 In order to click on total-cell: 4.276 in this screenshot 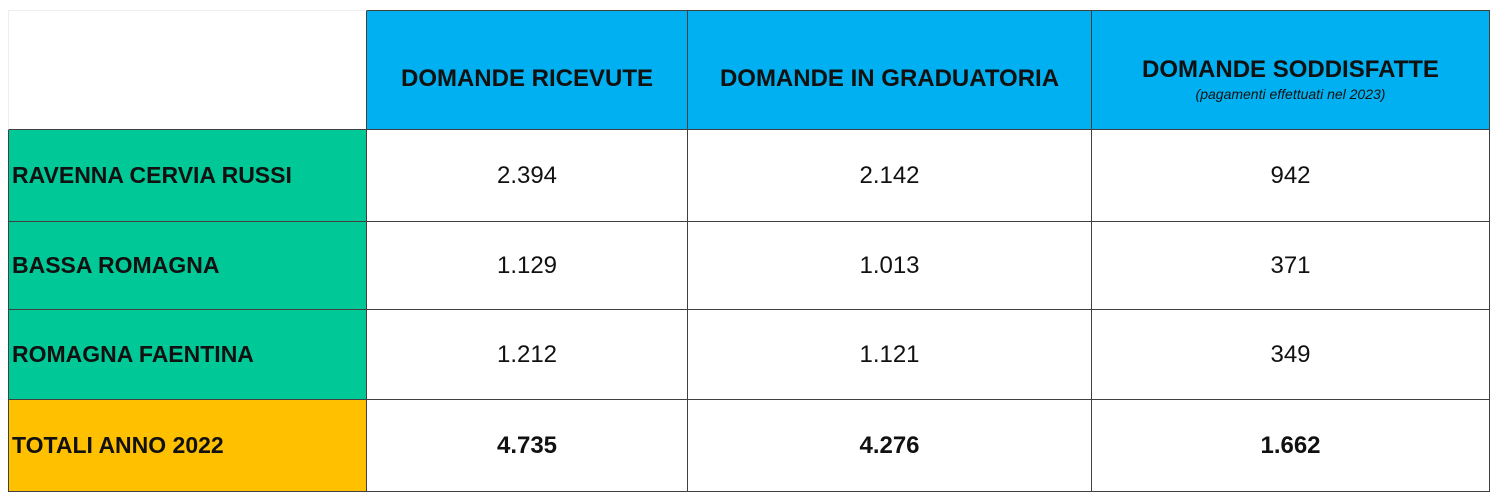, I will do `click(890, 446)`.